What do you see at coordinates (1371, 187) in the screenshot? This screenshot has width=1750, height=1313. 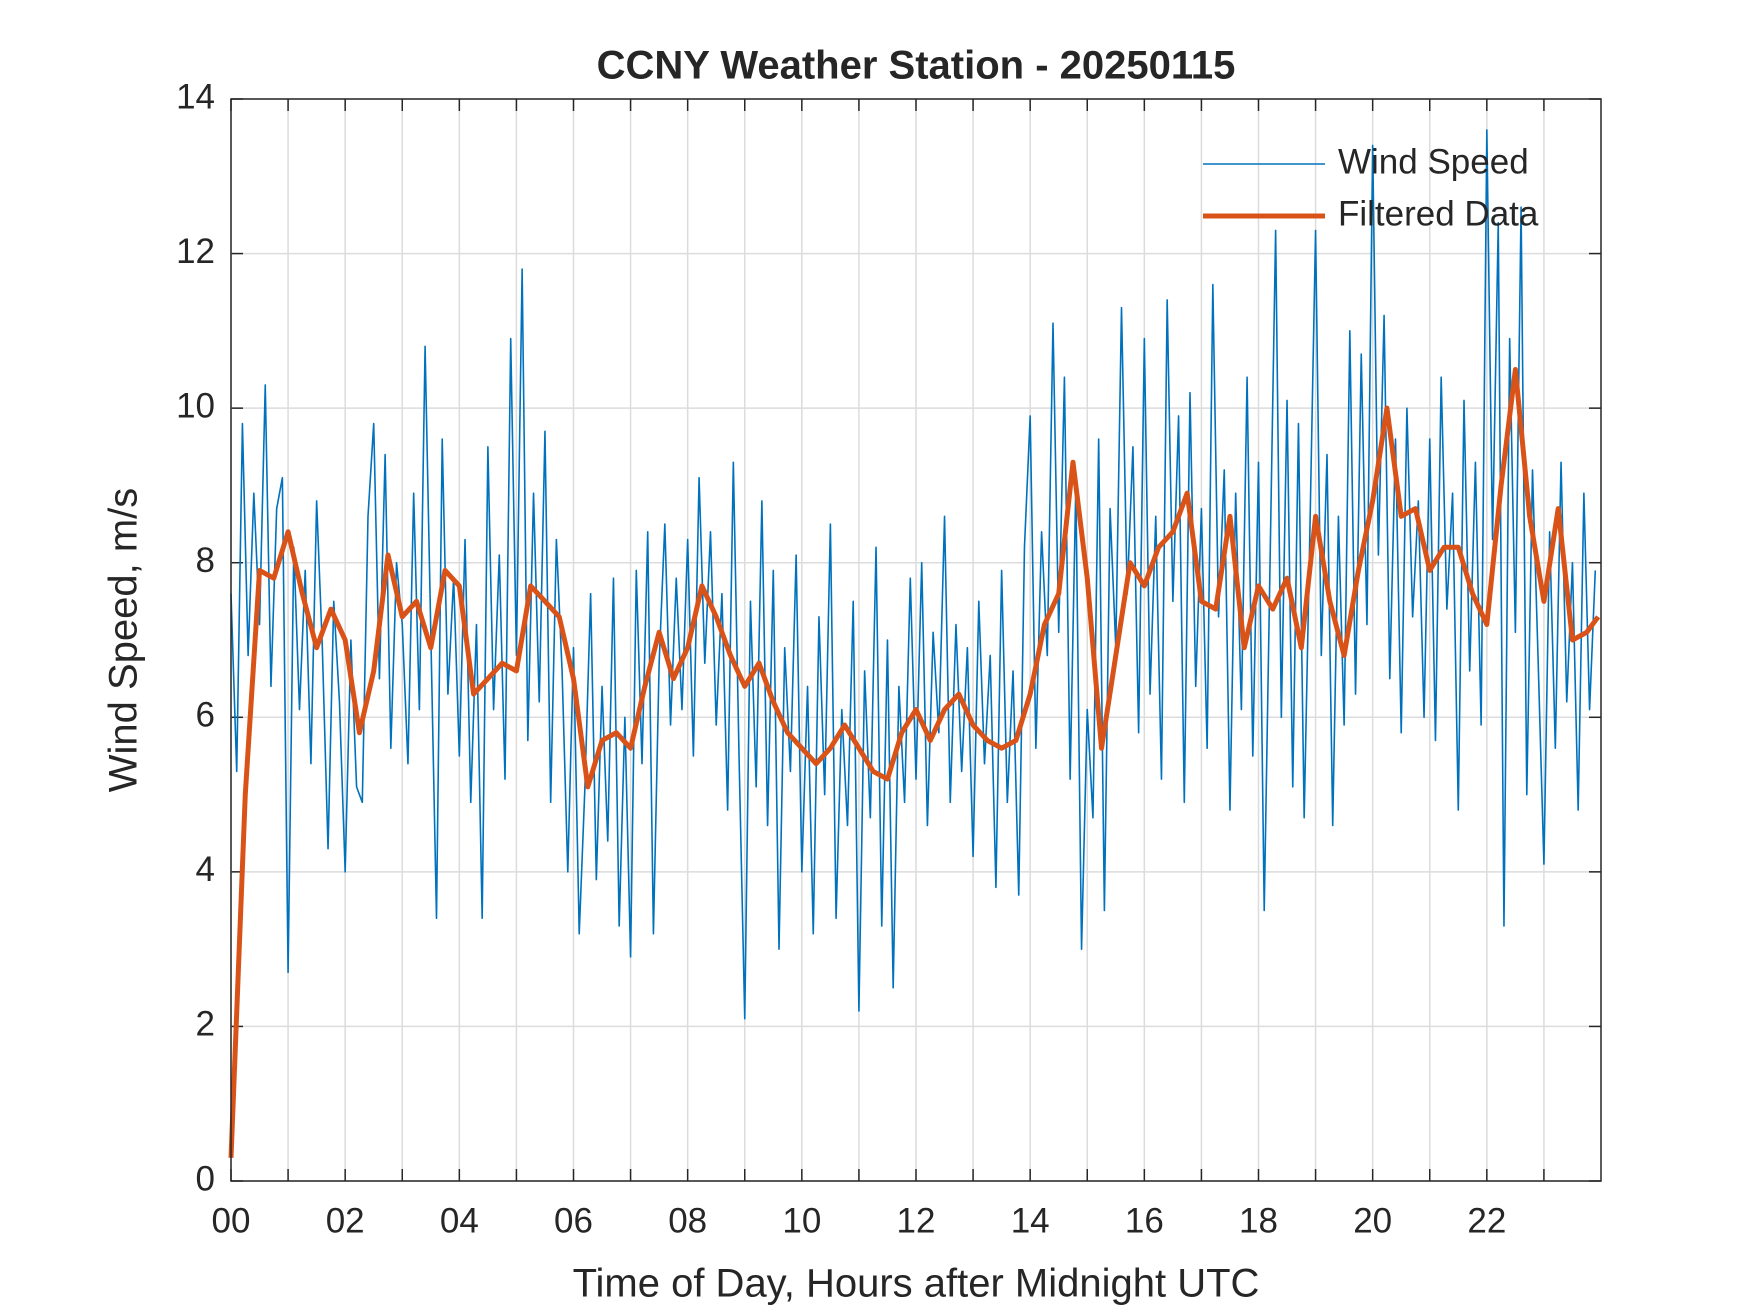 I see `legend: Wind Speed Filtered Data` at bounding box center [1371, 187].